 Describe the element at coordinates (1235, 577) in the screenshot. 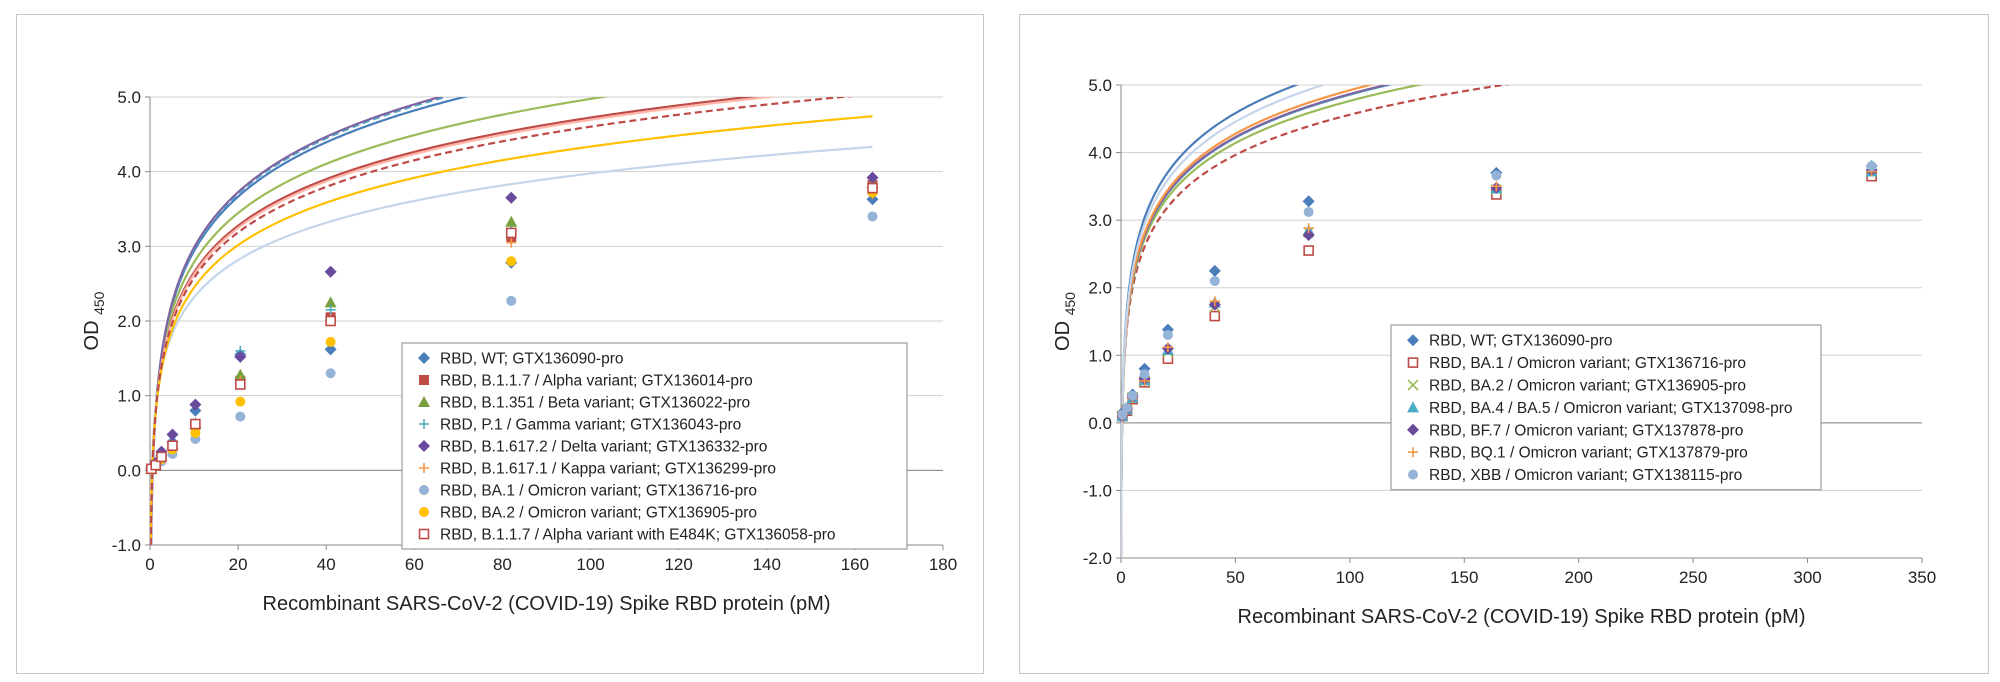

I see `chart2-x-tick-label: 50` at that location.